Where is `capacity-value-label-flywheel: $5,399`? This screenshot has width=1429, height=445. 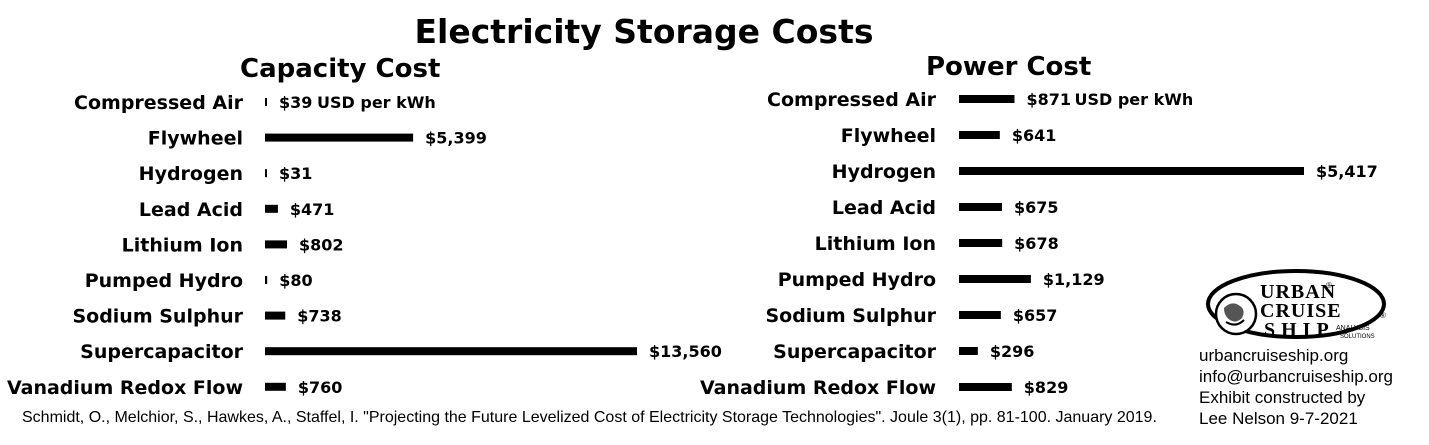
capacity-value-label-flywheel: $5,399 is located at coordinates (456, 138).